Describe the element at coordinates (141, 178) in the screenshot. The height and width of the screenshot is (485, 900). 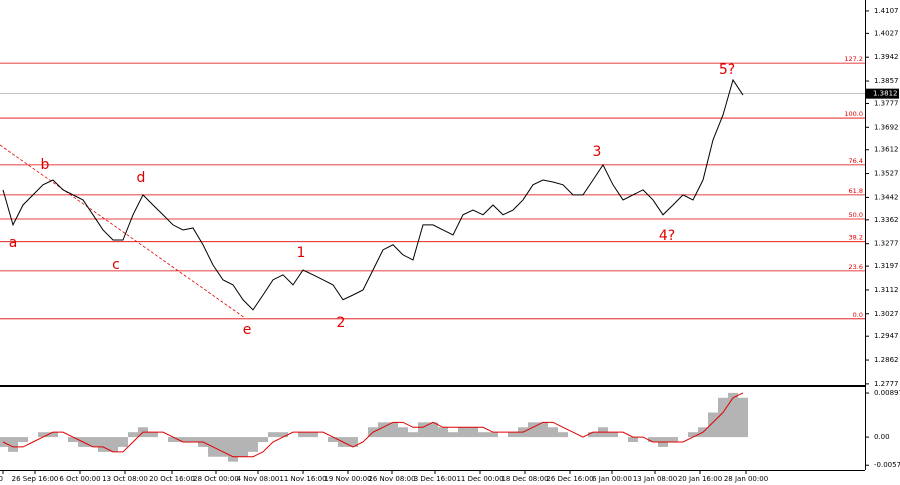
I see `wave-label: d` at that location.